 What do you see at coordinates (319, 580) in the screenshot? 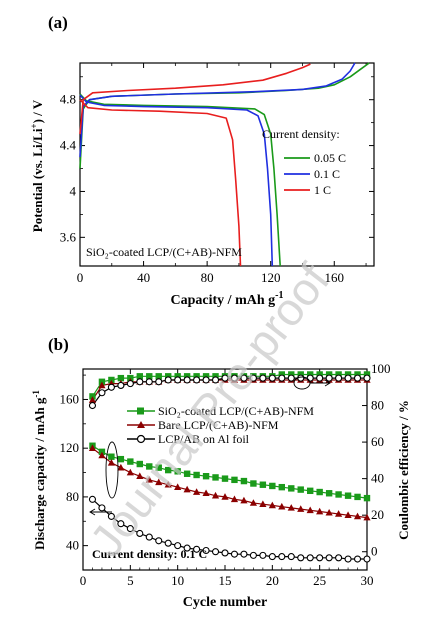
I see `x-tick-label: 25` at bounding box center [319, 580].